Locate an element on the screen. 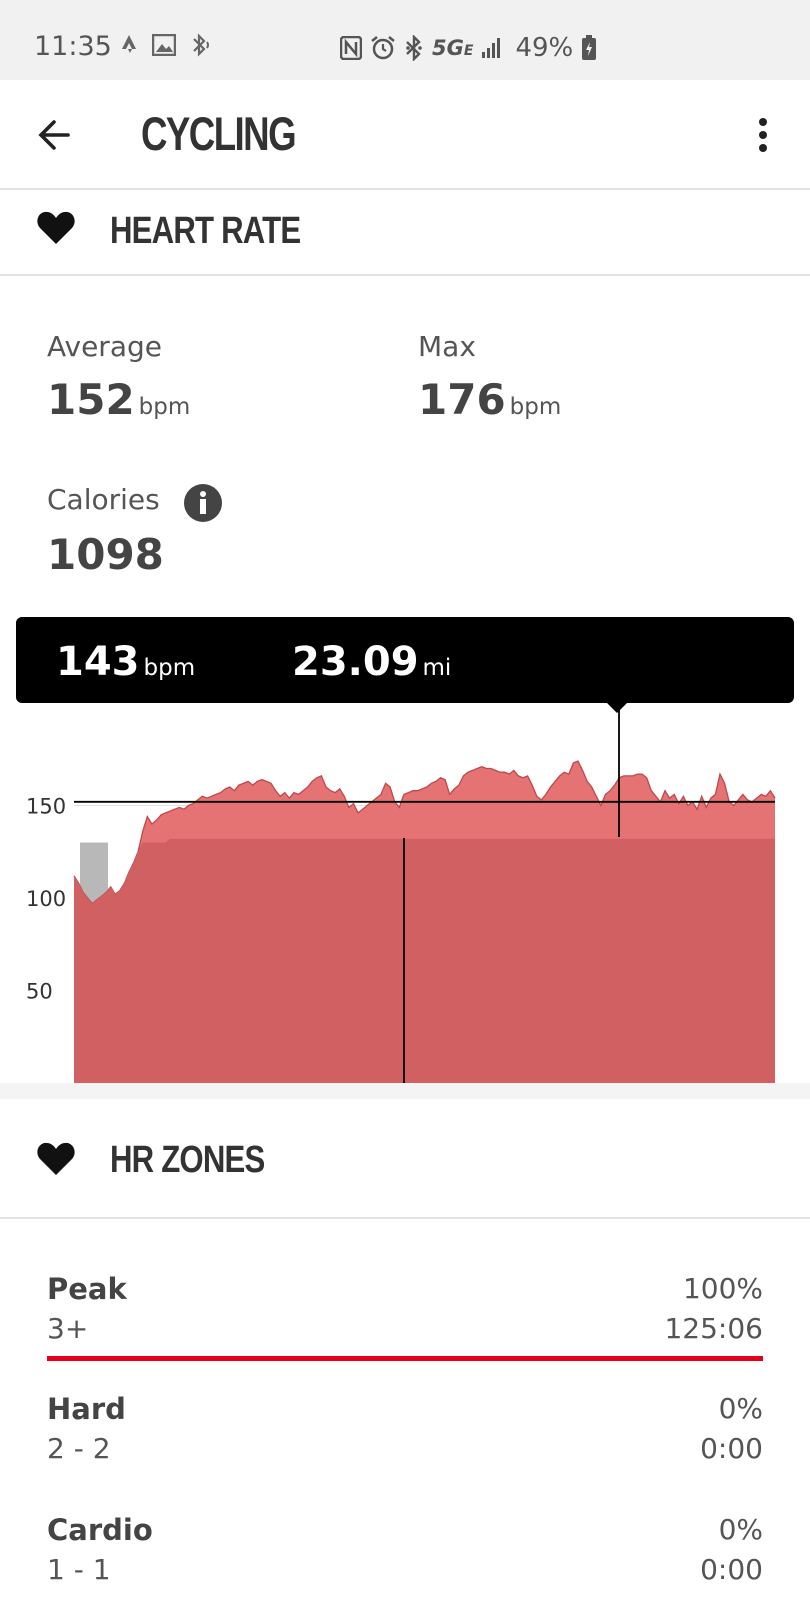 The image size is (810, 1616). strava-icon is located at coordinates (129, 44).